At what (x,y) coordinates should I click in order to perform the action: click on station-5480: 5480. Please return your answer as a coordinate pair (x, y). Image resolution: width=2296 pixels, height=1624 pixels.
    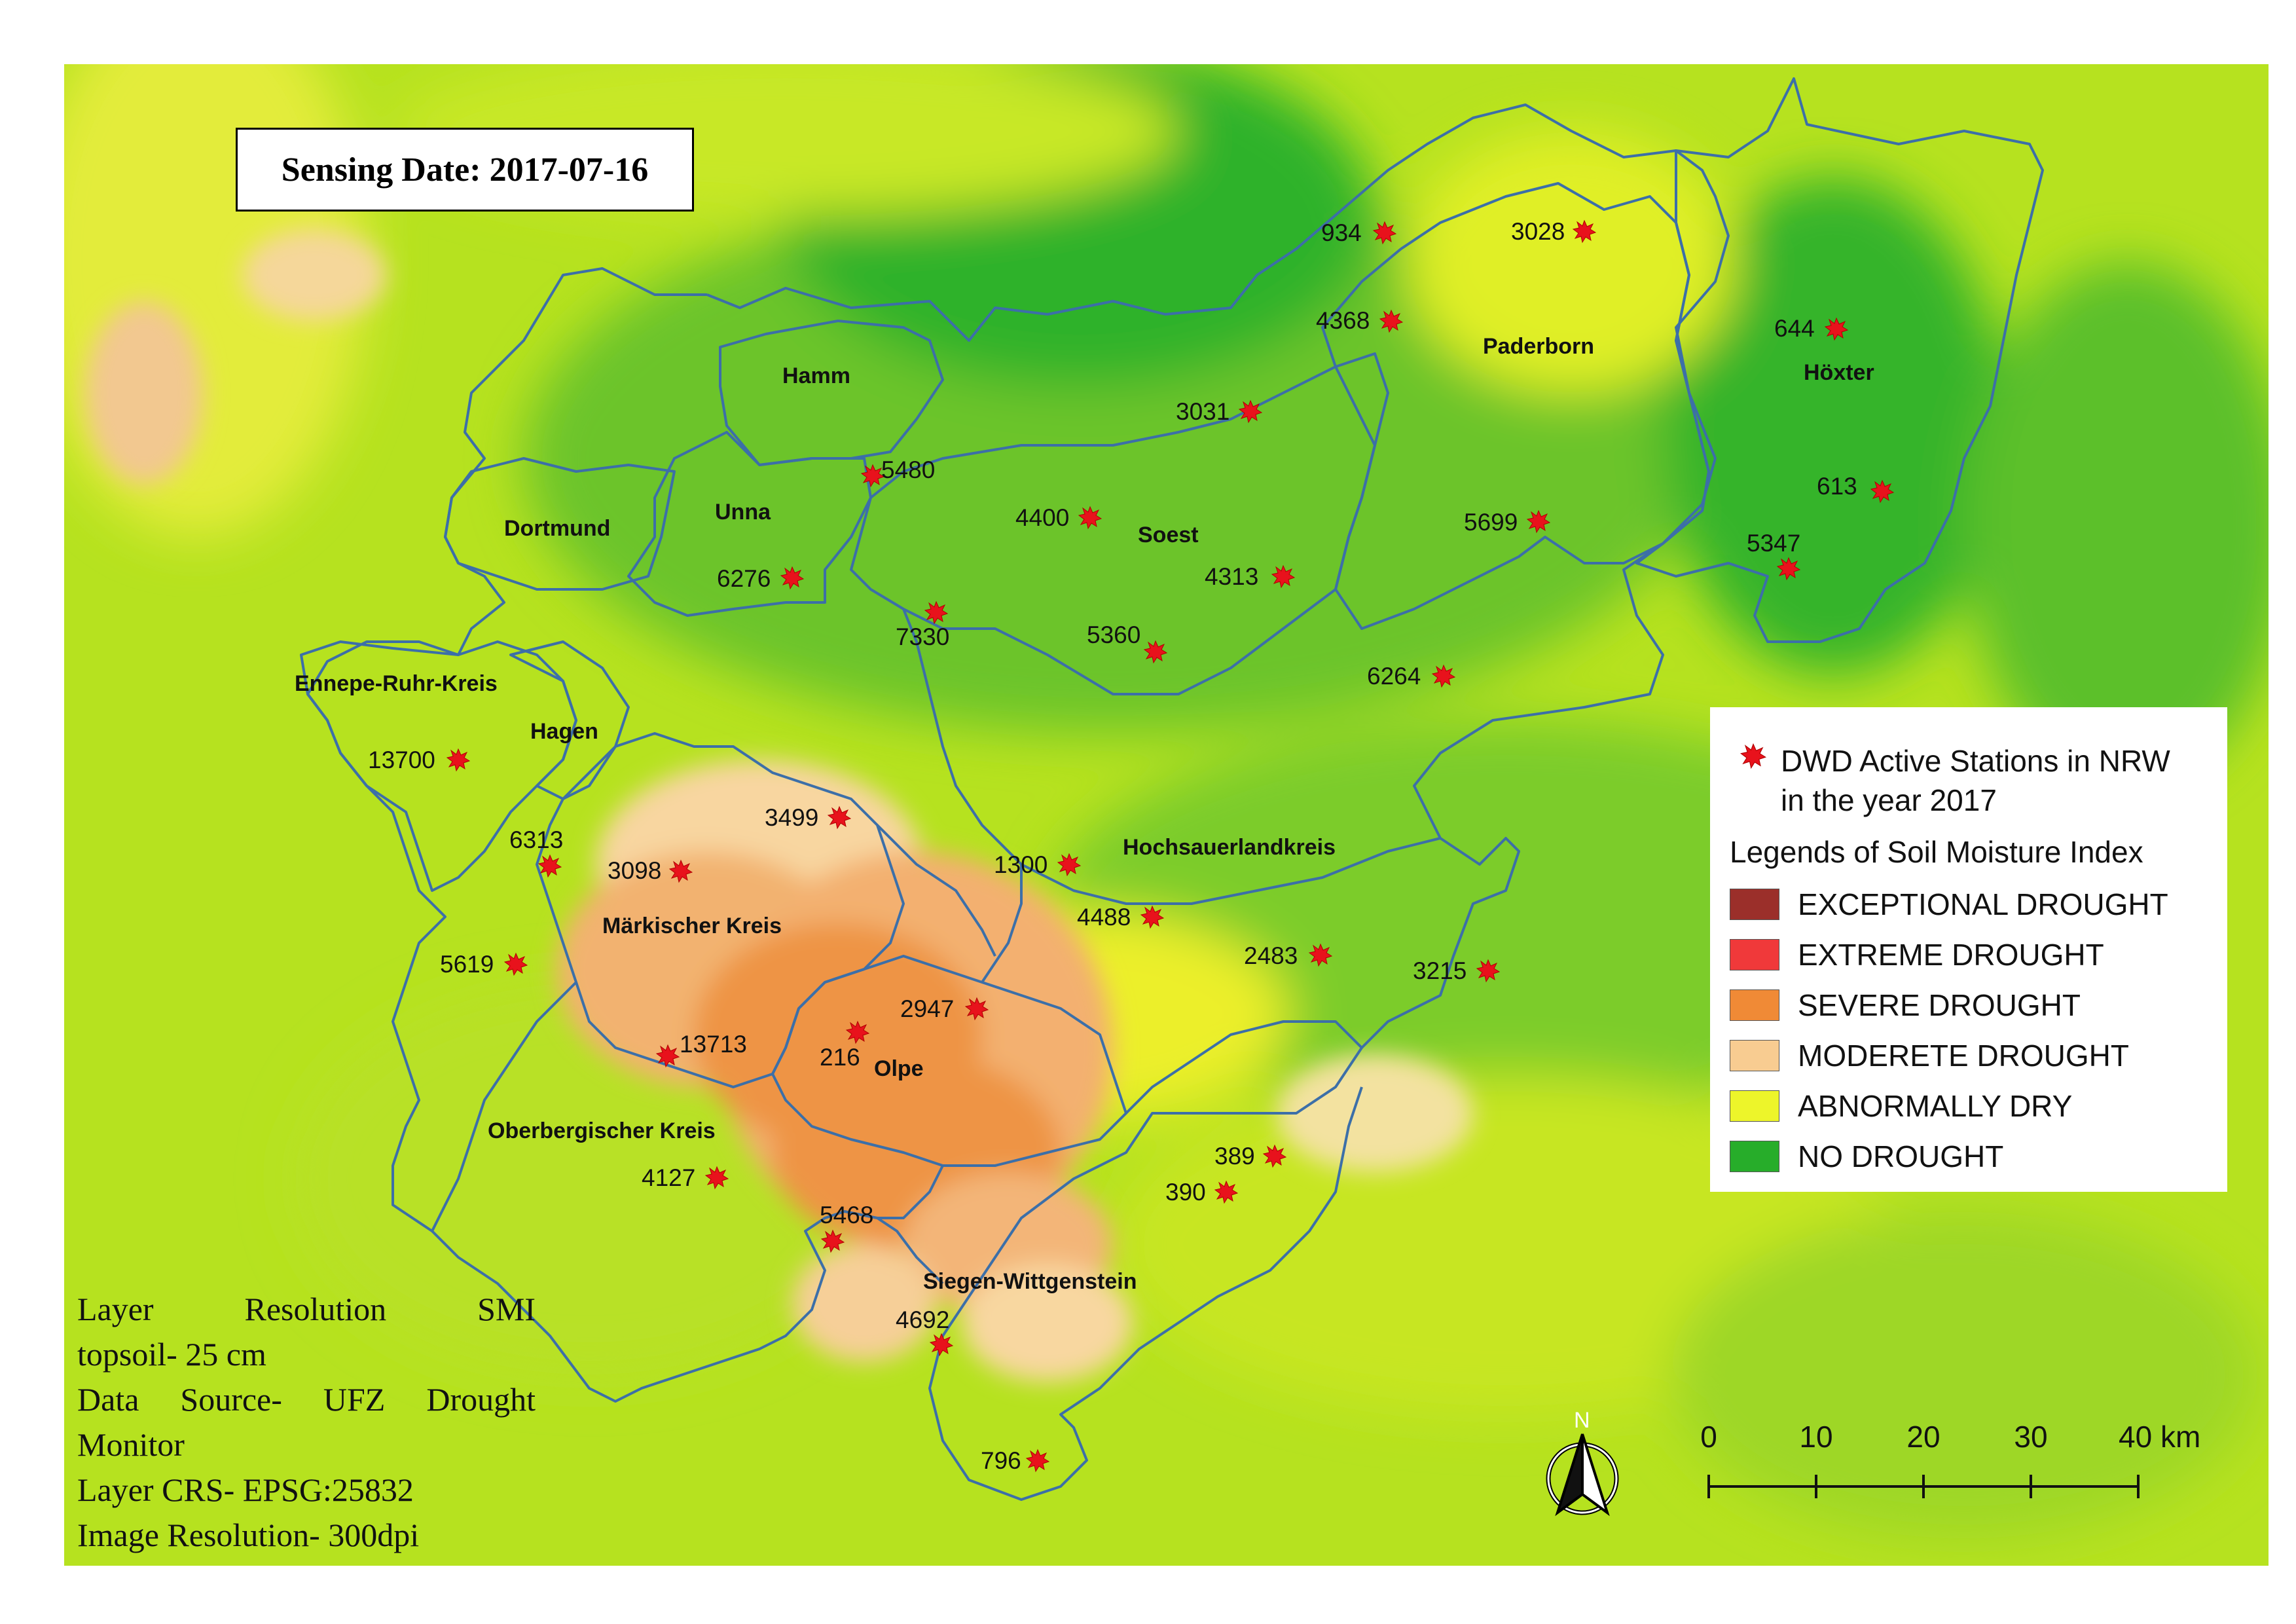
    Looking at the image, I should click on (898, 471).